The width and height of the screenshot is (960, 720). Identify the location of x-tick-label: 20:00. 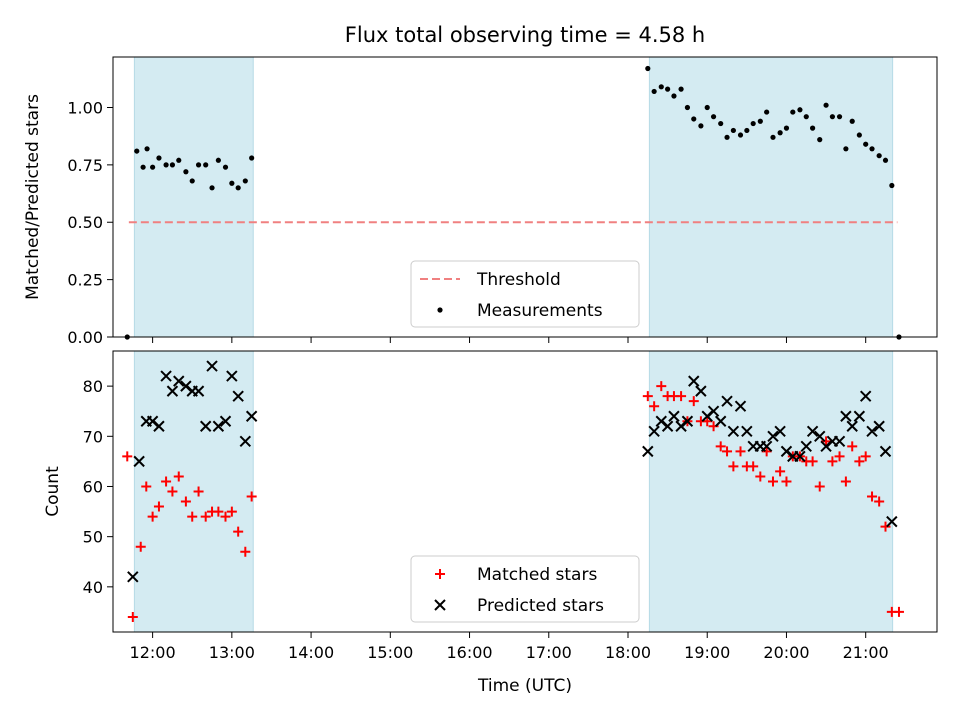
(786, 652).